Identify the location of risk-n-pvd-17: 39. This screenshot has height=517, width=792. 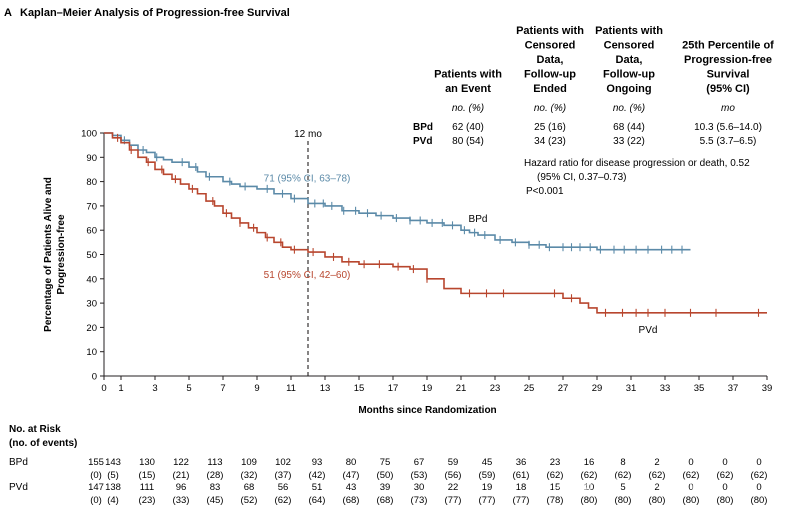
(385, 487).